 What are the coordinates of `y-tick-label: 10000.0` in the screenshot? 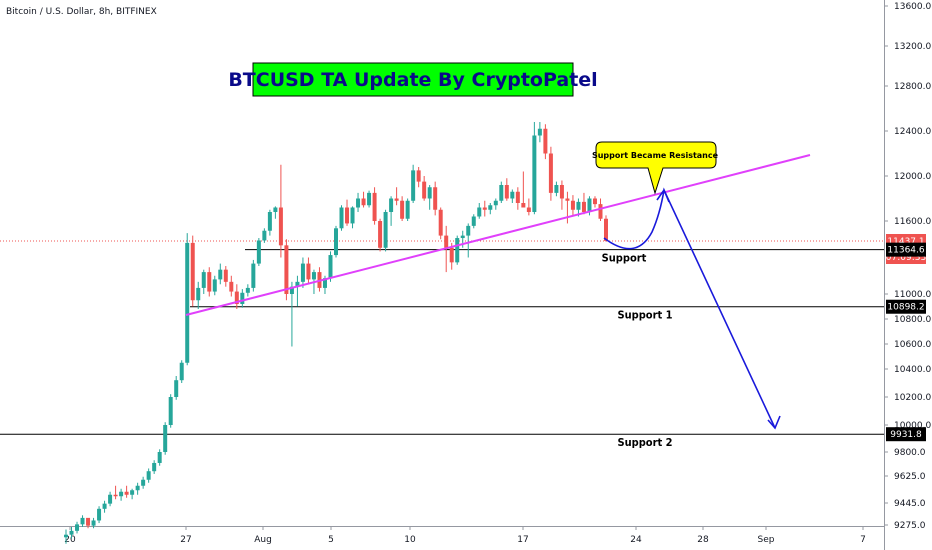 It's located at (912, 426).